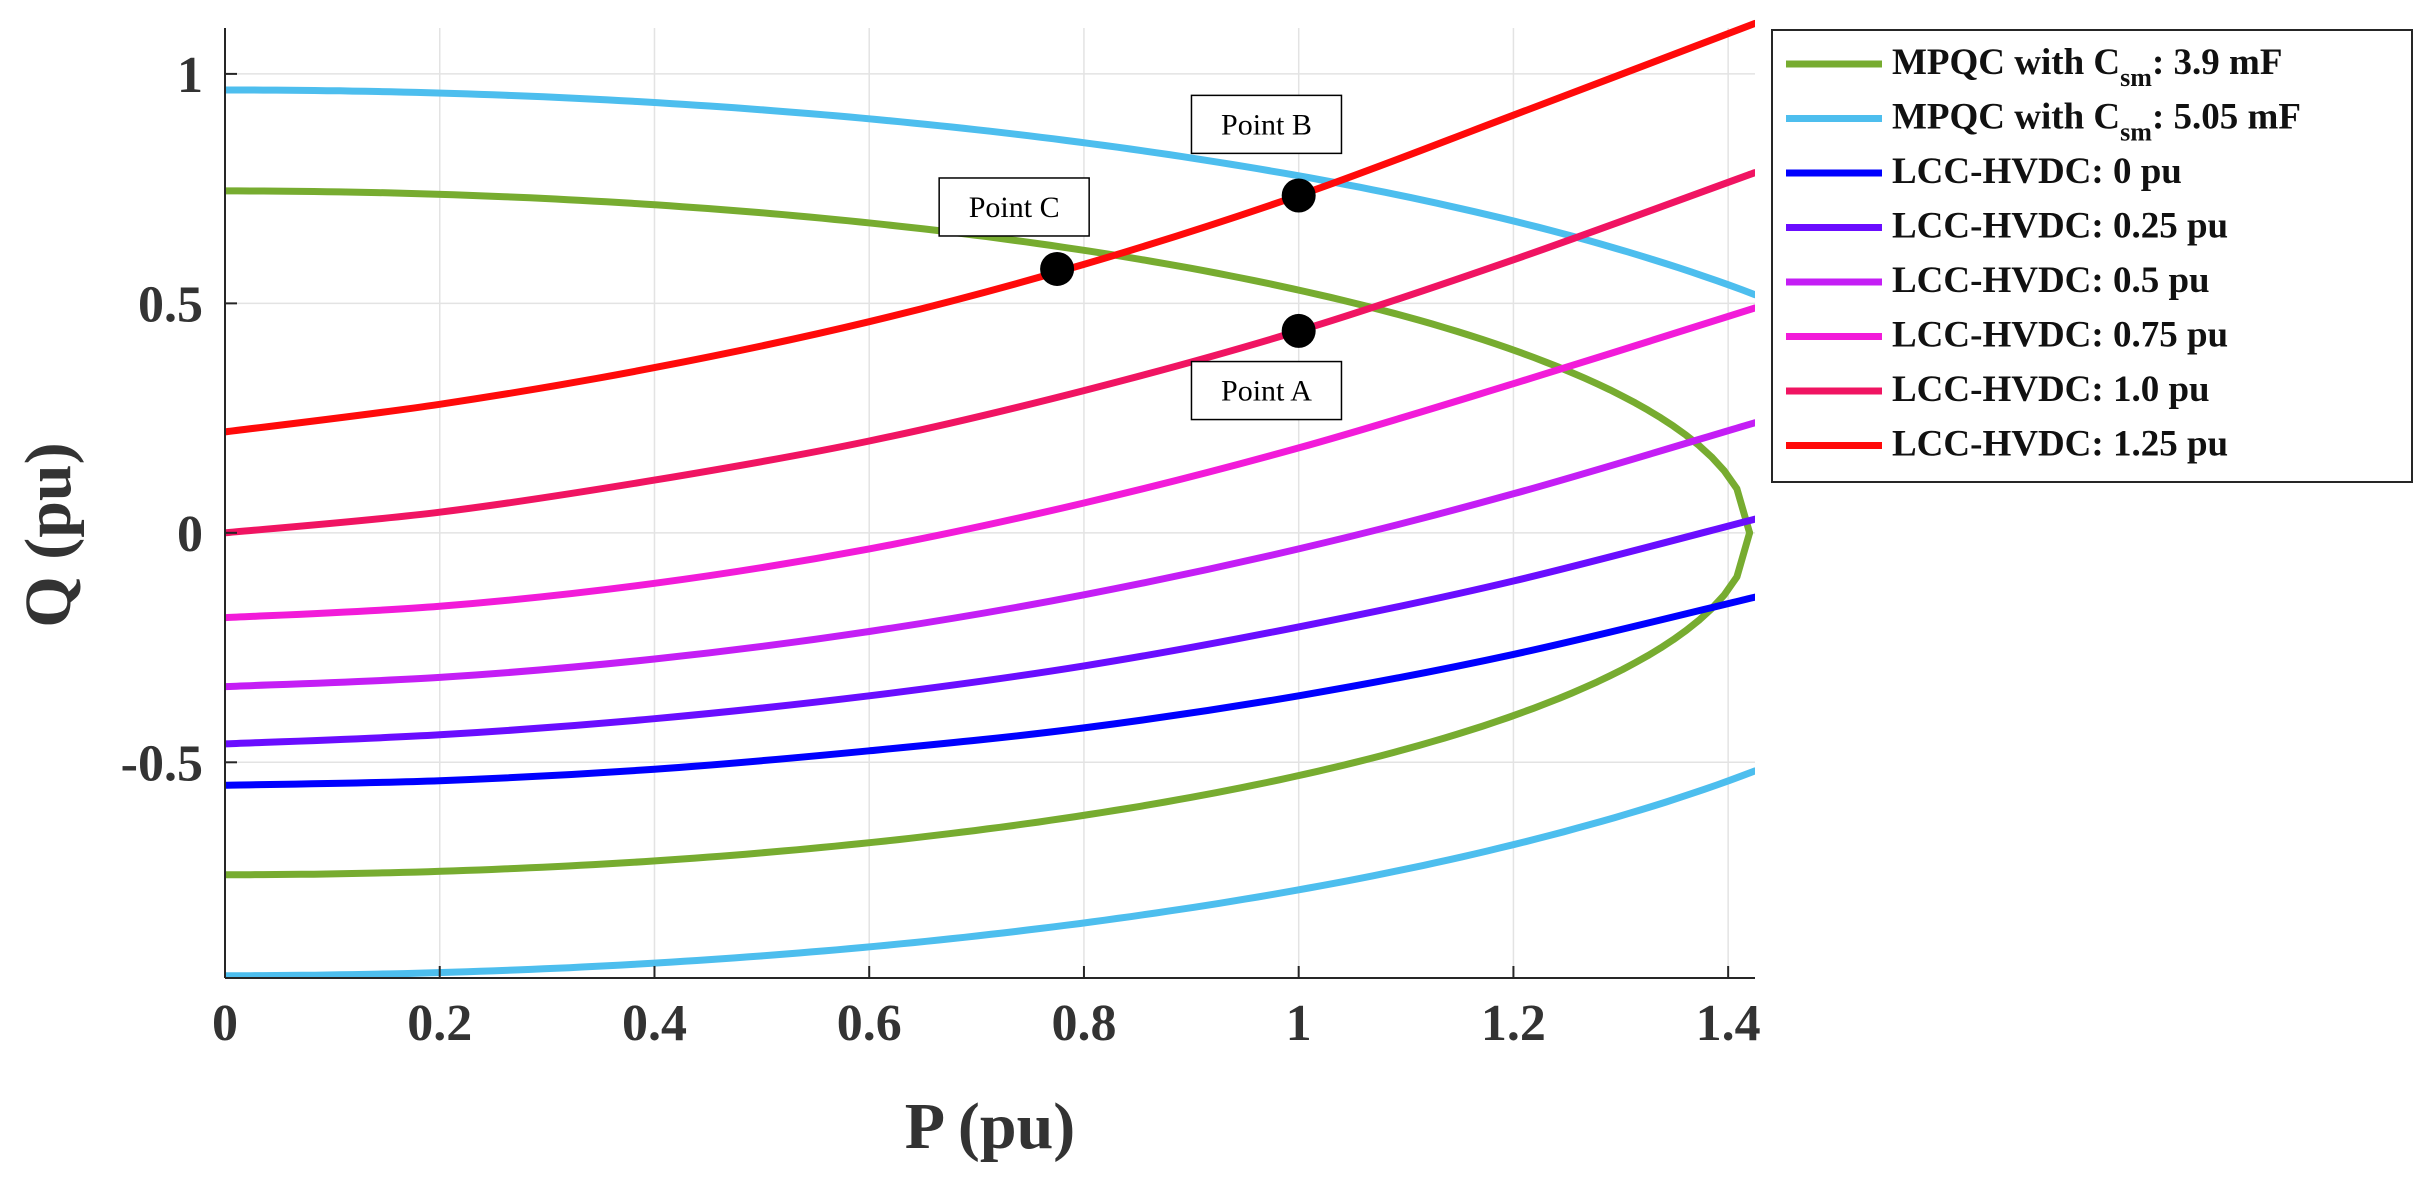 The height and width of the screenshot is (1184, 2433). Describe the element at coordinates (2226, 117) in the screenshot. I see `legend-entry-tail: : 5.05 mF` at that location.